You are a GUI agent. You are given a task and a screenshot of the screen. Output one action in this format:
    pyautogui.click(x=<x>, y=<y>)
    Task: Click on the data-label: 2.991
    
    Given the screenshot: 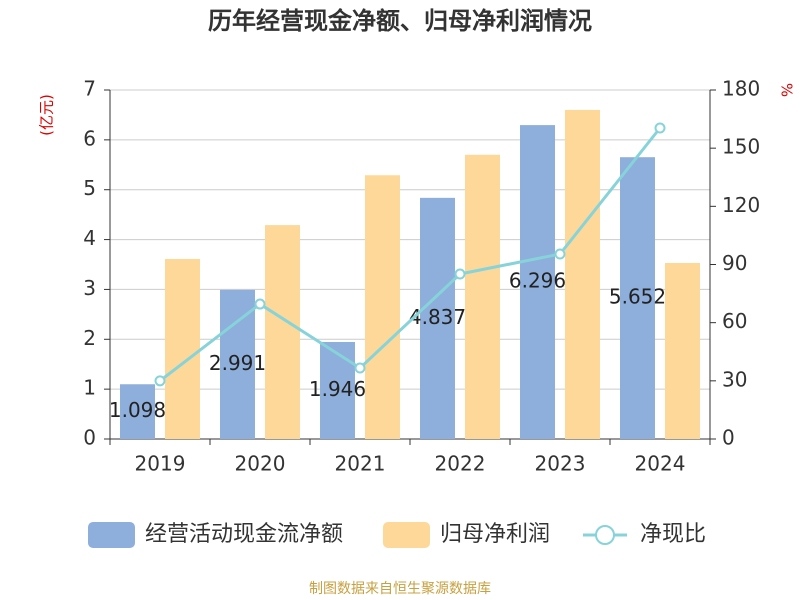 What is the action you would take?
    pyautogui.click(x=237, y=363)
    